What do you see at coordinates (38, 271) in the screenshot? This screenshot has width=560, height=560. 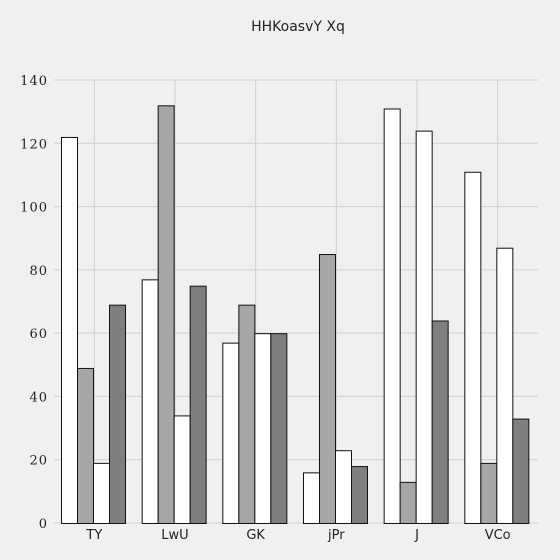 I see `y-tick-label: 80` at bounding box center [38, 271].